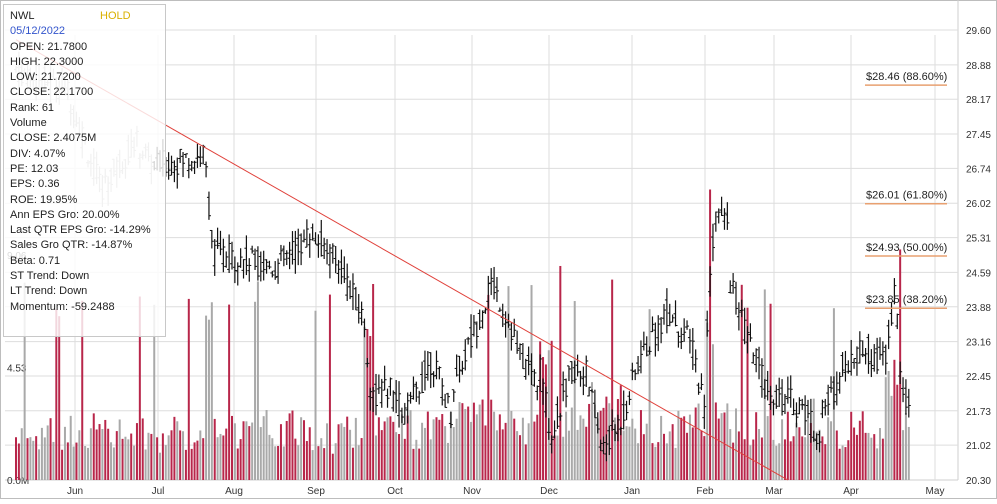  What do you see at coordinates (87, 230) in the screenshot?
I see `info-row-last-qtr-eps-gro: Last QTR EPS Gro: -14.29%` at bounding box center [87, 230].